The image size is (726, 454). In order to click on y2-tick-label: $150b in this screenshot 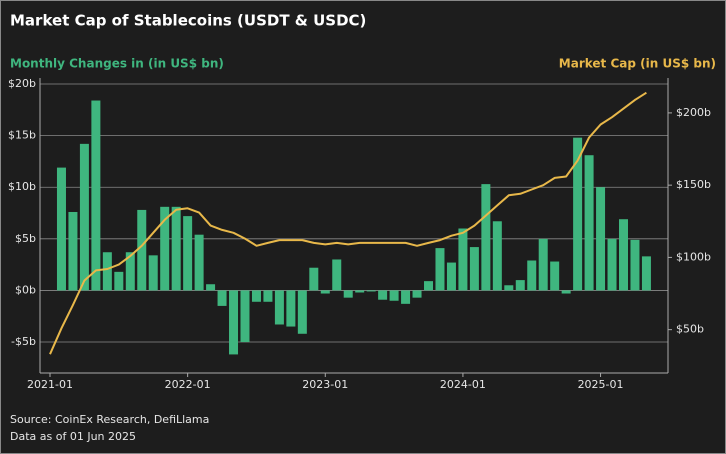, I will do `click(693, 184)`.